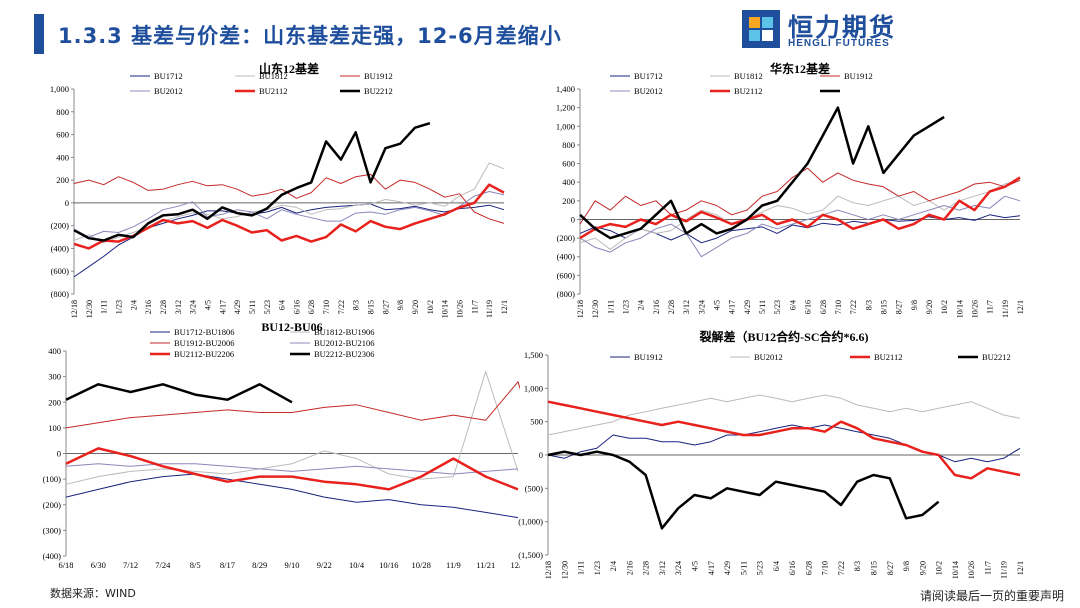 The width and height of the screenshot is (1080, 608). Describe the element at coordinates (168, 76) in the screenshot. I see `legend-label: BU1712` at that location.